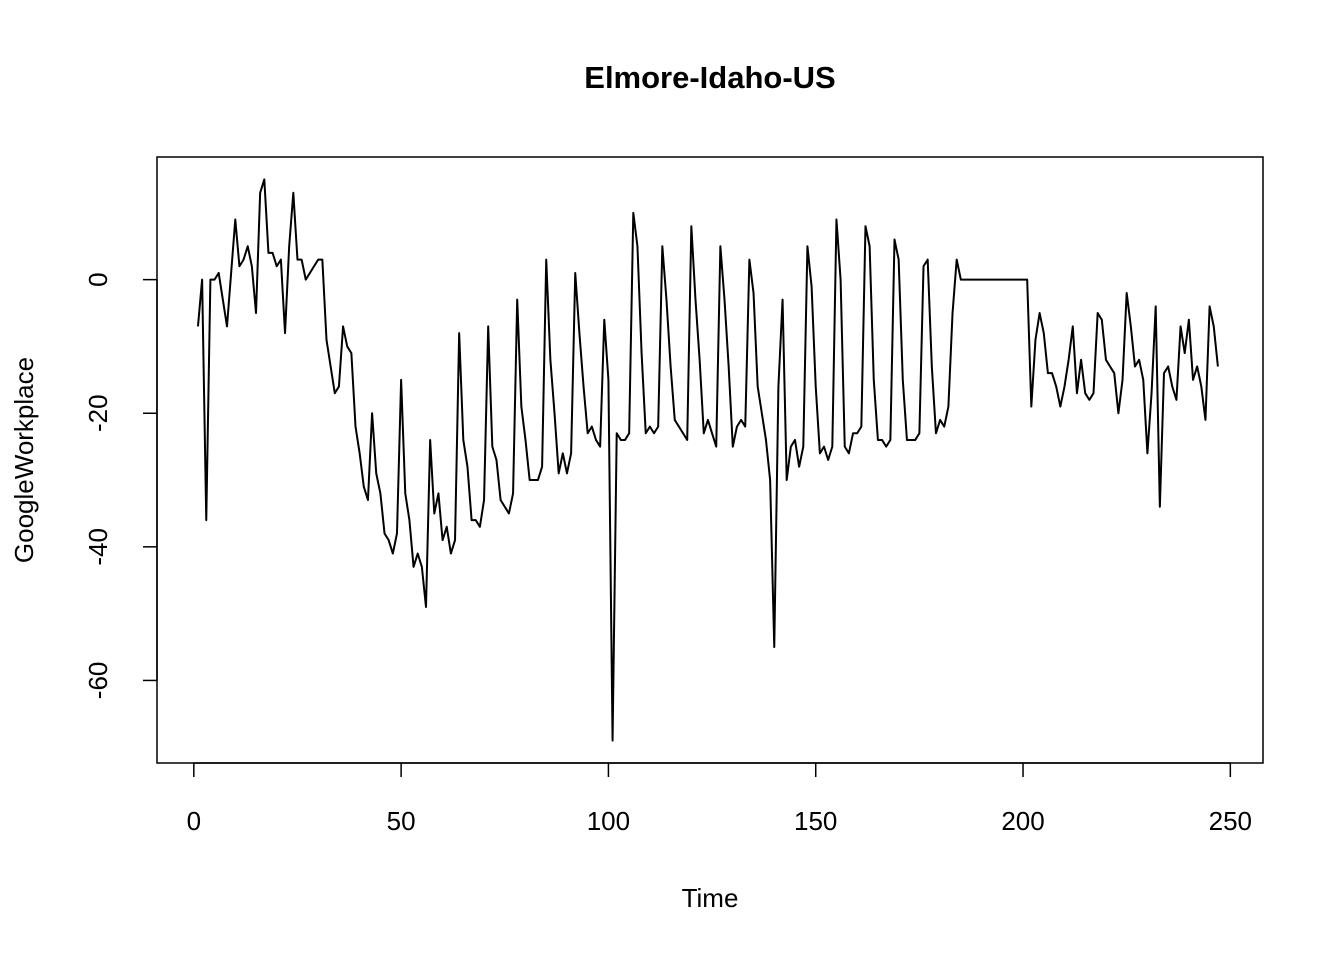 Image resolution: width=1344 pixels, height=960 pixels. What do you see at coordinates (709, 77) in the screenshot?
I see `chart-title: Elmore-Idaho-US` at bounding box center [709, 77].